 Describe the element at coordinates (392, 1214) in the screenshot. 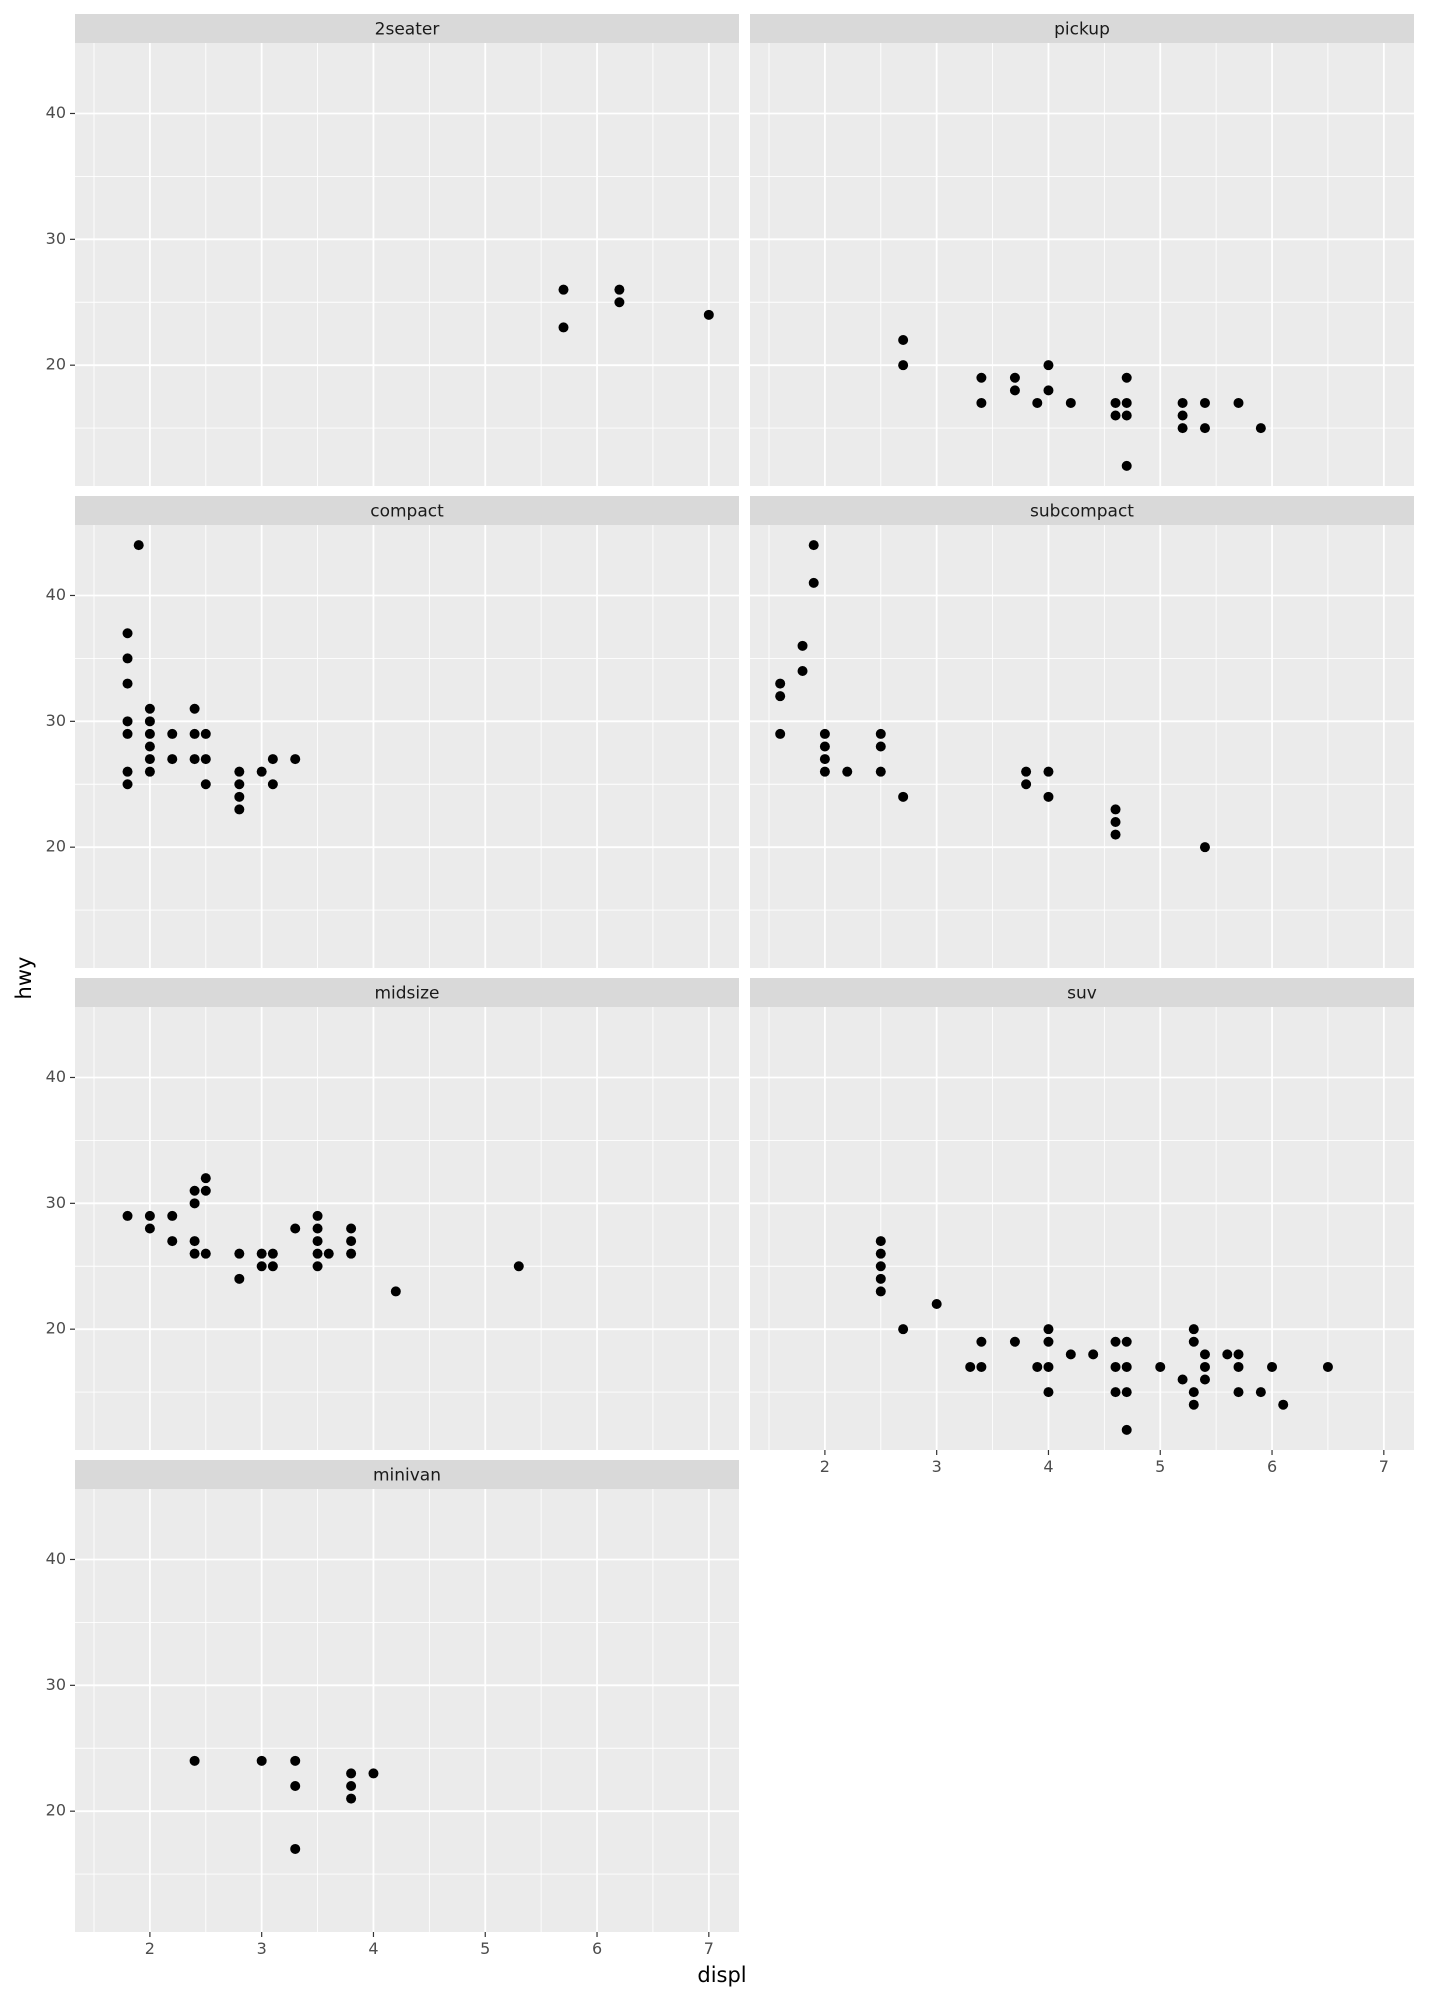

I see `facet-panel-midsize: midsize 20 30 40` at that location.